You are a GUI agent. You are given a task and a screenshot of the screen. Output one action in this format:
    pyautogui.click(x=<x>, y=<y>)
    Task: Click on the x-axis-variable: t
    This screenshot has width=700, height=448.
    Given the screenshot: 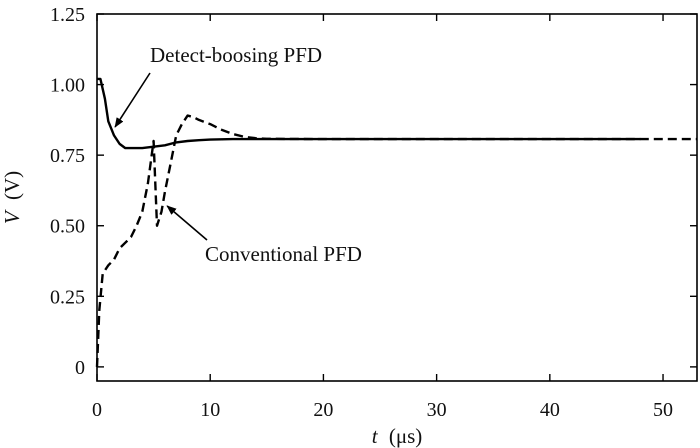 What is the action you would take?
    pyautogui.click(x=375, y=436)
    